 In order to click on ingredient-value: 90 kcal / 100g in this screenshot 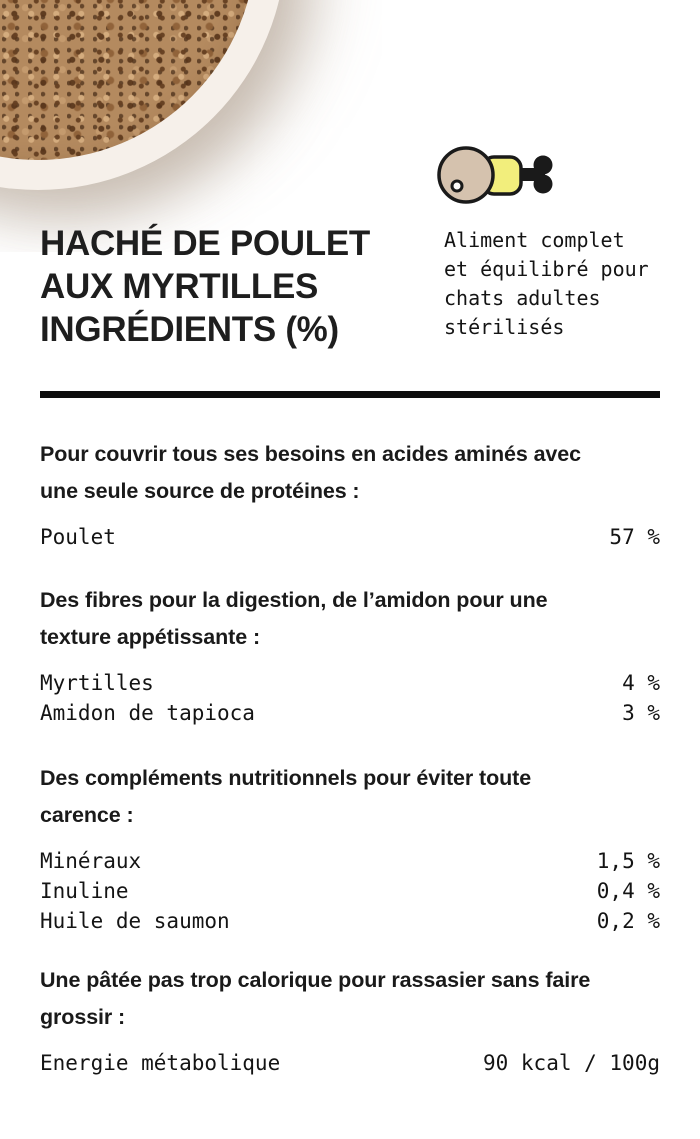, I will do `click(571, 1063)`.